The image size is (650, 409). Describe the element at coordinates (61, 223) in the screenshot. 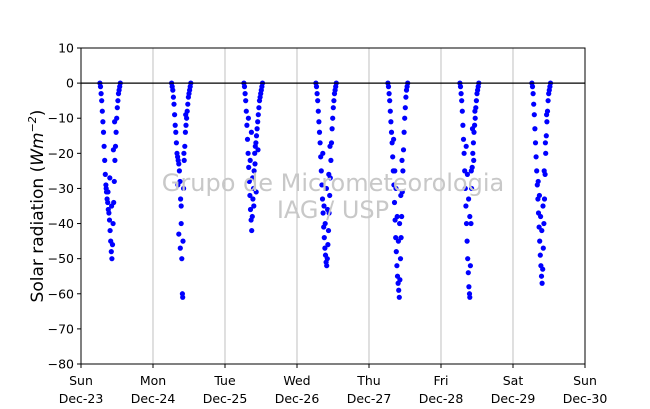

I see `y-tick-label: −40` at that location.